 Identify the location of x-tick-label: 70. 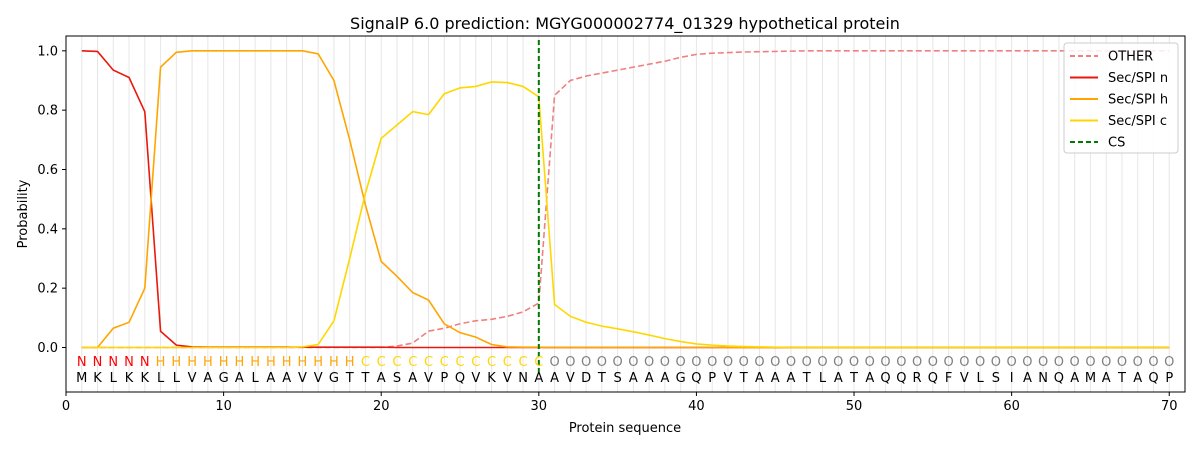
(1169, 406).